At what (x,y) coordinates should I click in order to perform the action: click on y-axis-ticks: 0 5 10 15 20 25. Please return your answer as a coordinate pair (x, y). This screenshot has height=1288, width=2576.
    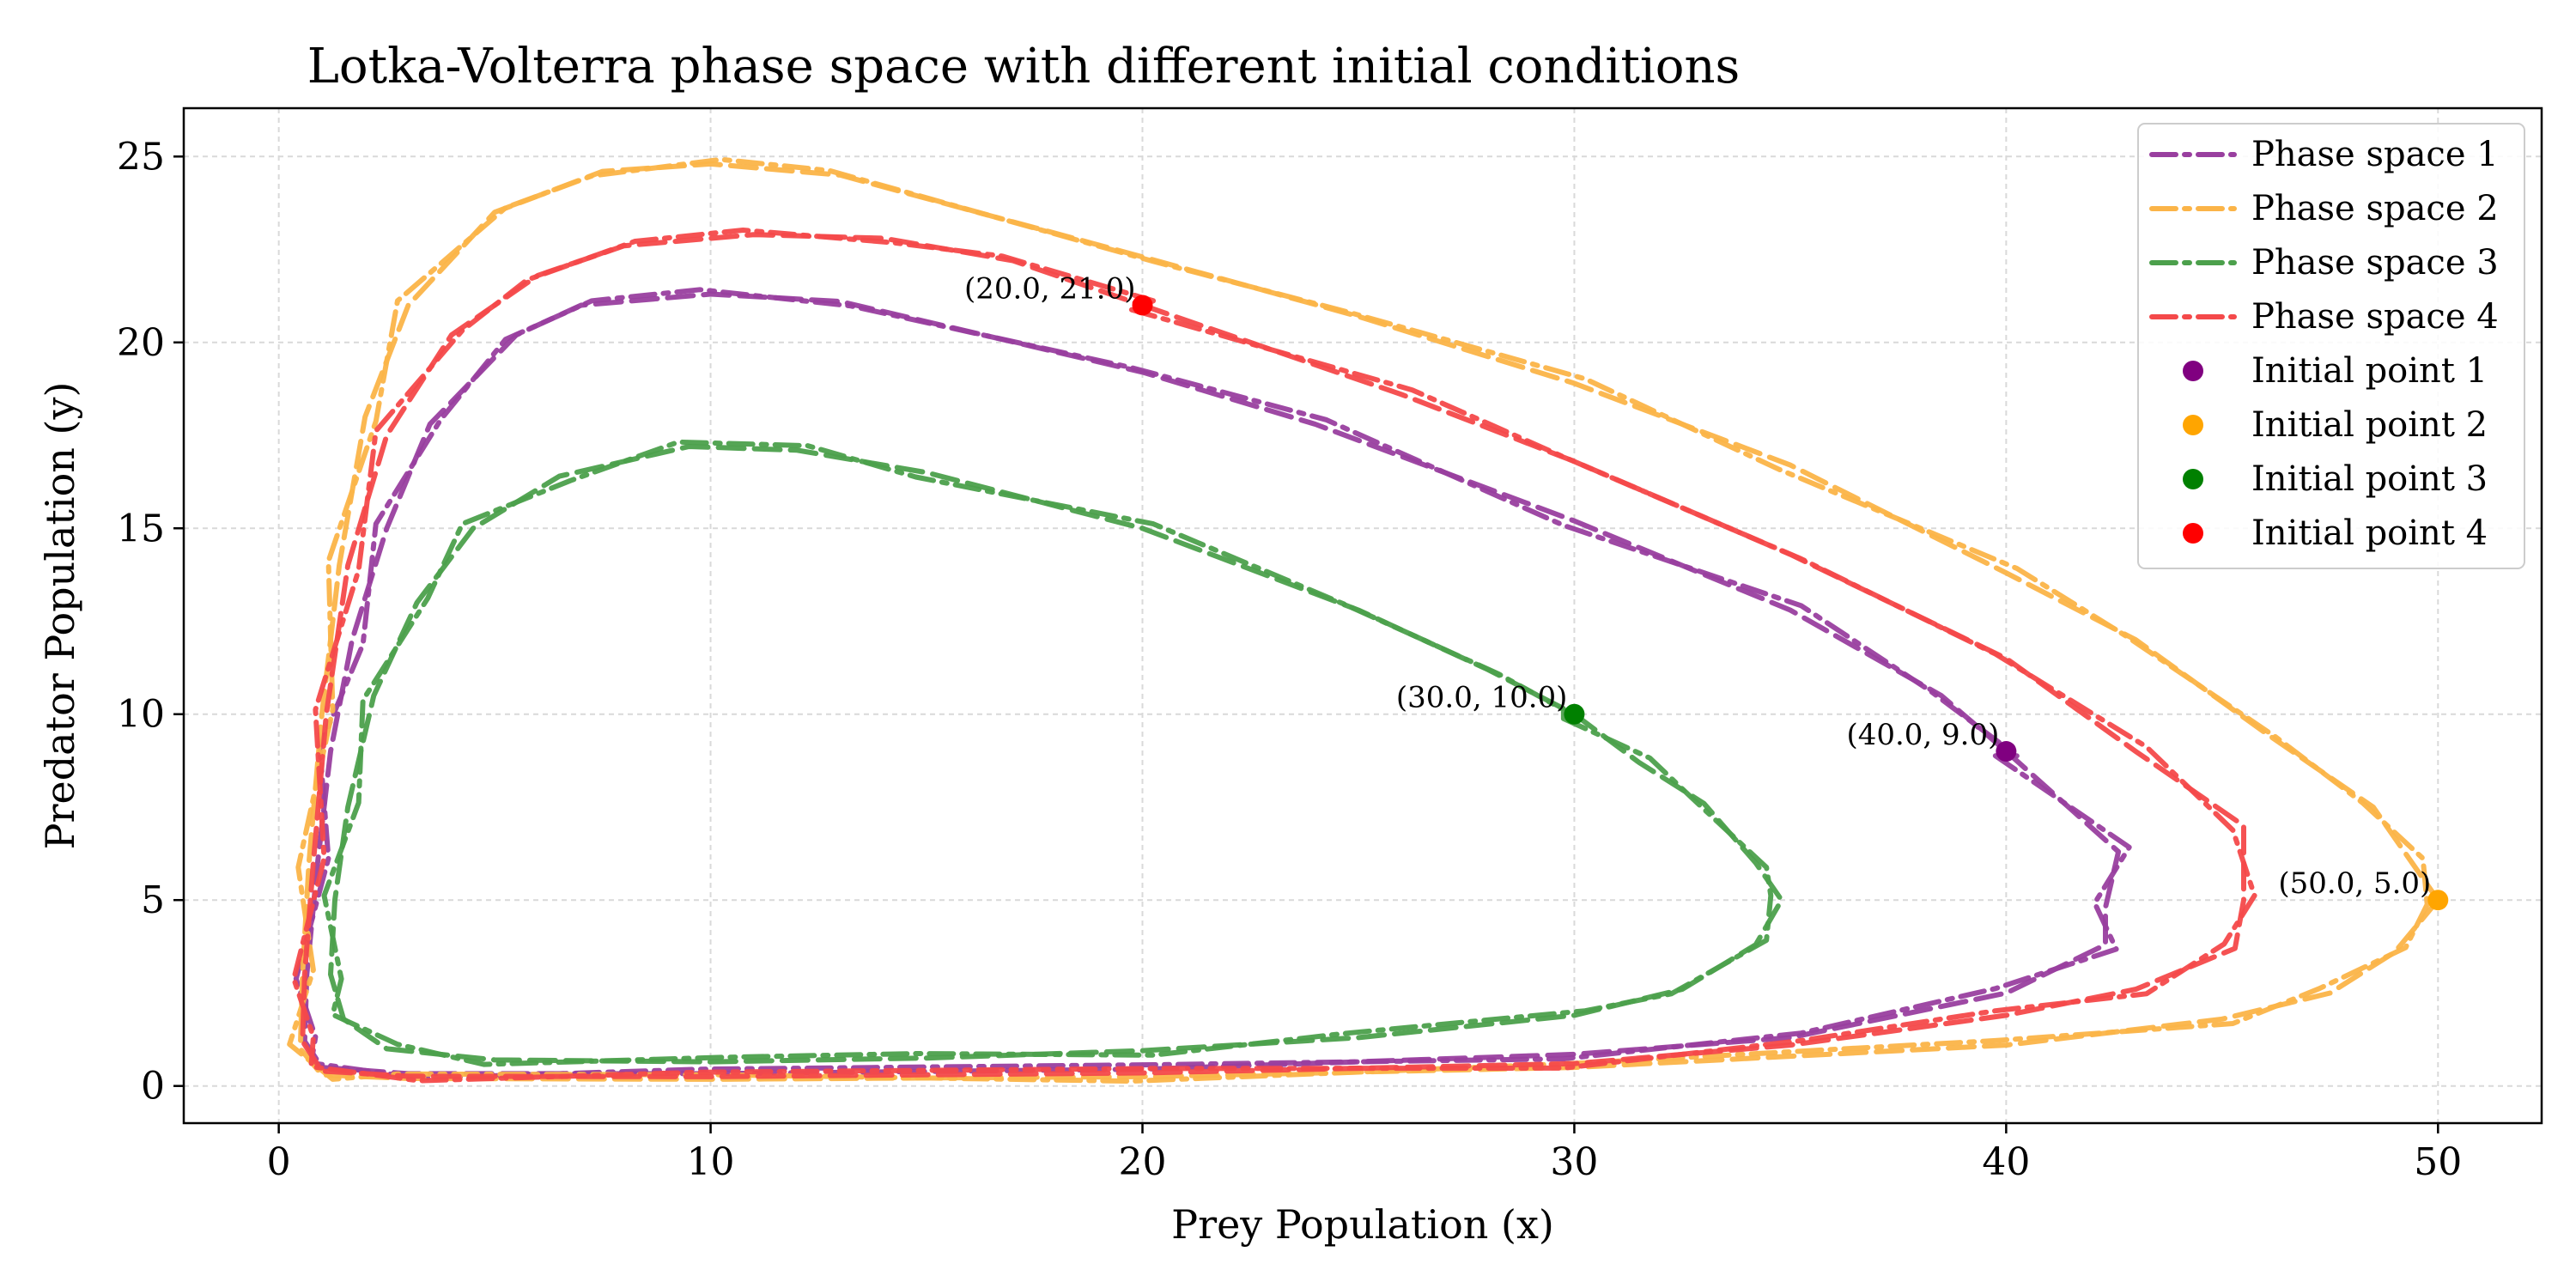
    Looking at the image, I should click on (150, 622).